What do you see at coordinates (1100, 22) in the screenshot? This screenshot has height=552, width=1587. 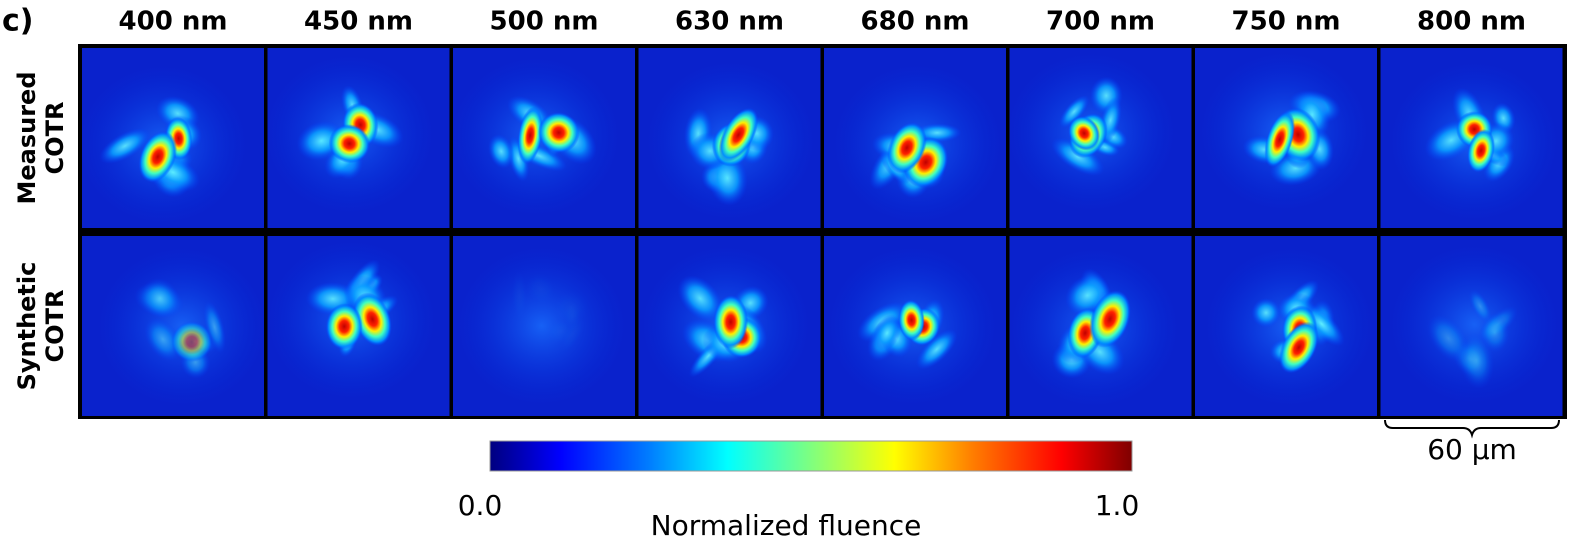 I see `column-label: 700 nm` at bounding box center [1100, 22].